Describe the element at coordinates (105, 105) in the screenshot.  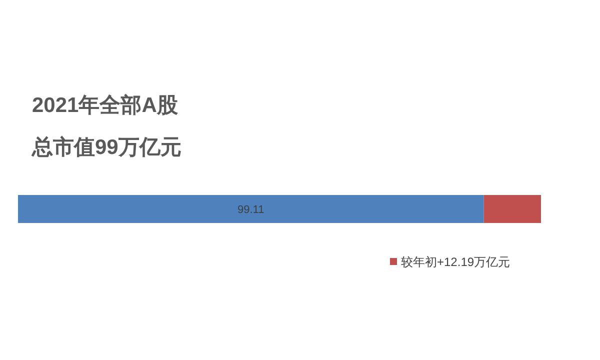
I see `chart-title: 2021年全部A股` at that location.